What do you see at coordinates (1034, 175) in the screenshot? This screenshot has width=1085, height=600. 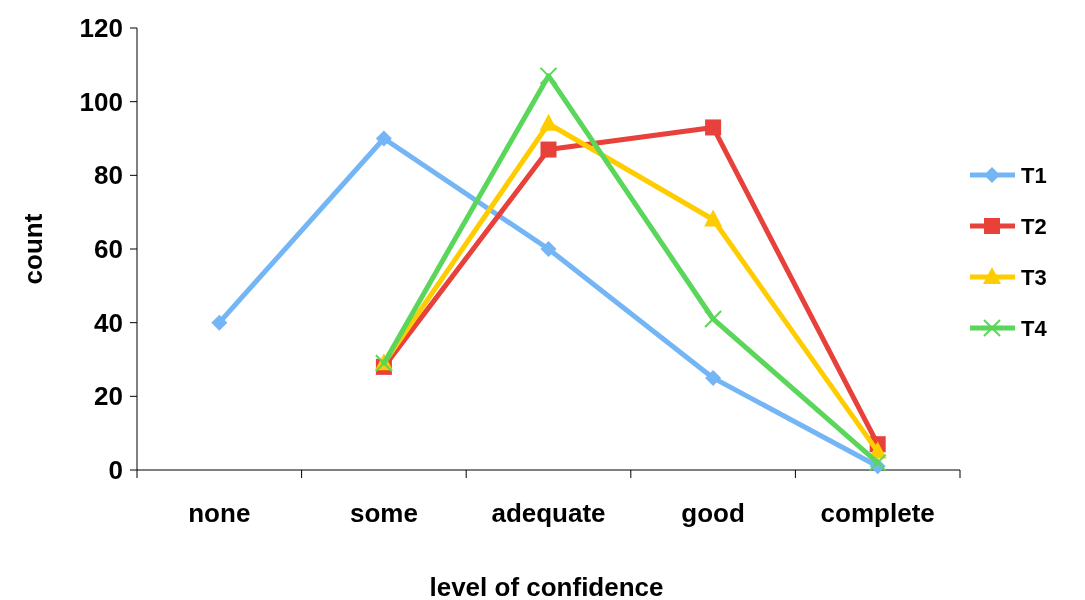 I see `legend-label: T1` at bounding box center [1034, 175].